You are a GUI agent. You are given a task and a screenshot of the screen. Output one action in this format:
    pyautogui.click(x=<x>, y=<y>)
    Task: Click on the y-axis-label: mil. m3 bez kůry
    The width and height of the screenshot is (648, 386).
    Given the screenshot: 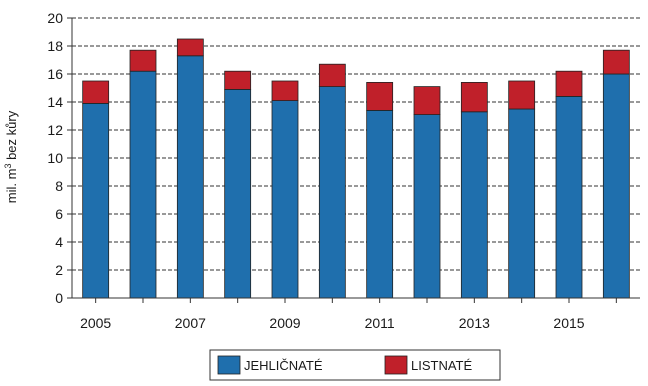 What is the action you would take?
    pyautogui.click(x=11, y=156)
    